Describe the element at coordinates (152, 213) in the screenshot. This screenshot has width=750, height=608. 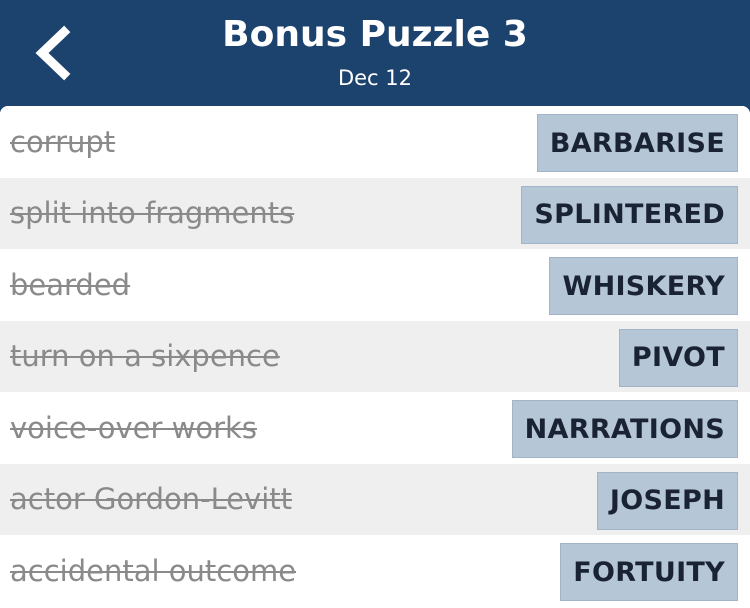
I see `clue-text: split into fragments` at that location.